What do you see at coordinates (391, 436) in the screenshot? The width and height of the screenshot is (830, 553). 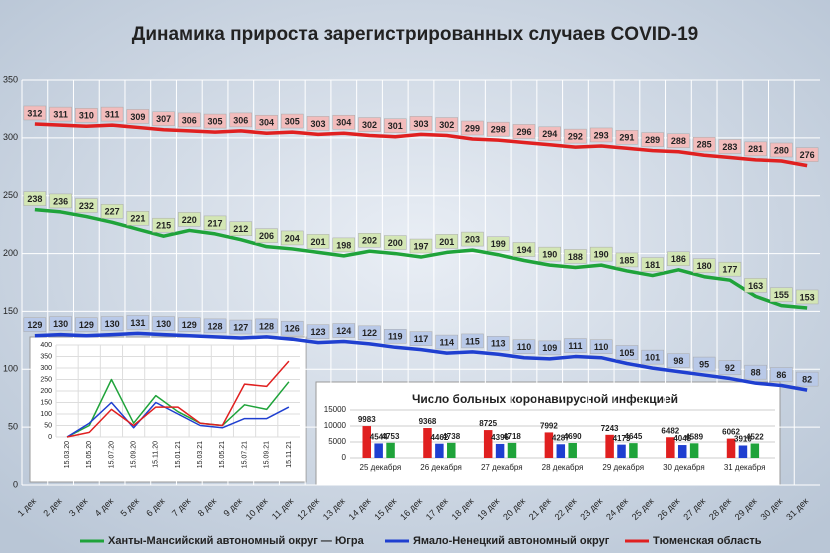 I see `value-label: 4753` at bounding box center [391, 436].